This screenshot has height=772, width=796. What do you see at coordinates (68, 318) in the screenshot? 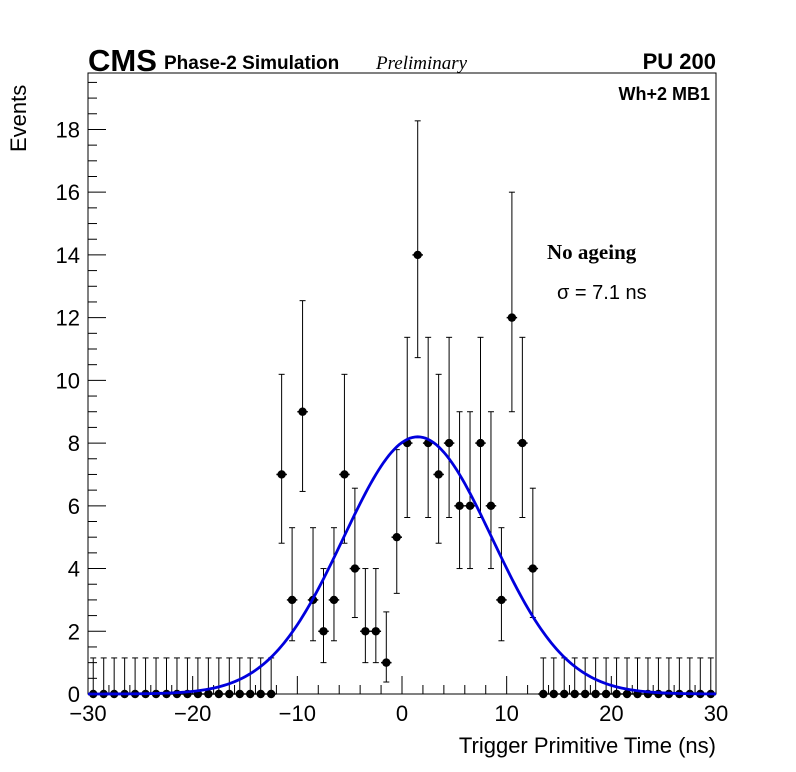
I see `y-tick-label: 12` at bounding box center [68, 318].